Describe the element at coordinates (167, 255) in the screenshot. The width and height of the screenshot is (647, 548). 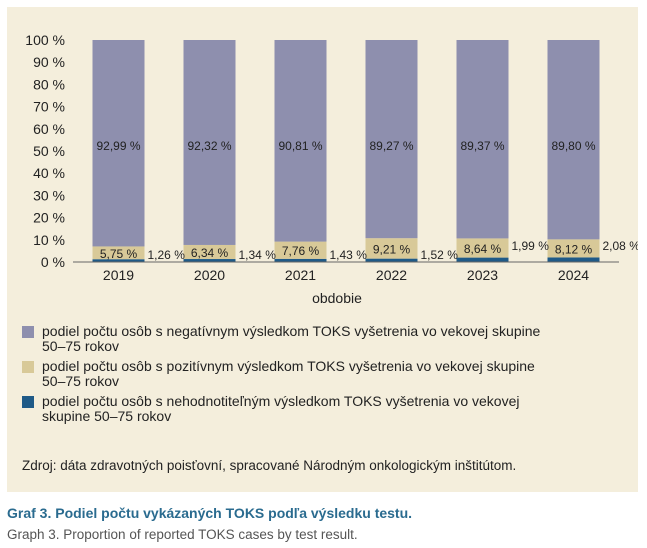
I see `data-label: 1,26 %` at that location.